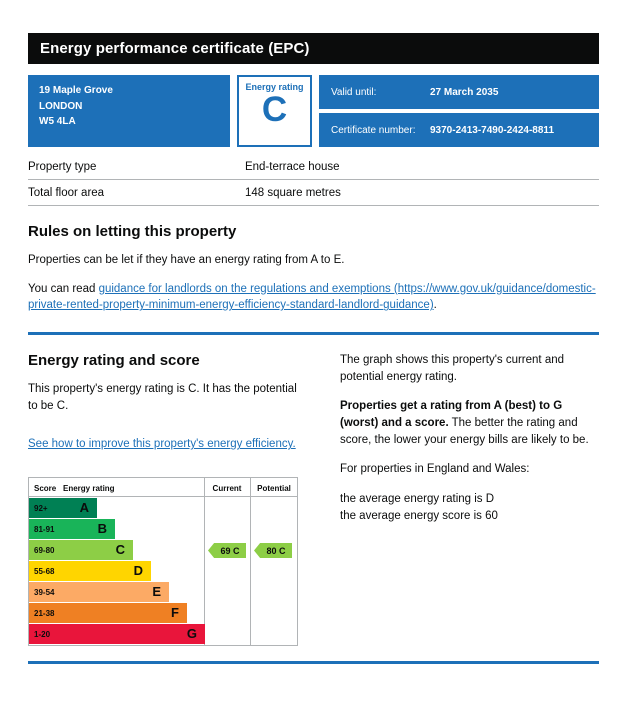 This screenshot has height=707, width=627. I want to click on band-score: 69-80, so click(44, 551).